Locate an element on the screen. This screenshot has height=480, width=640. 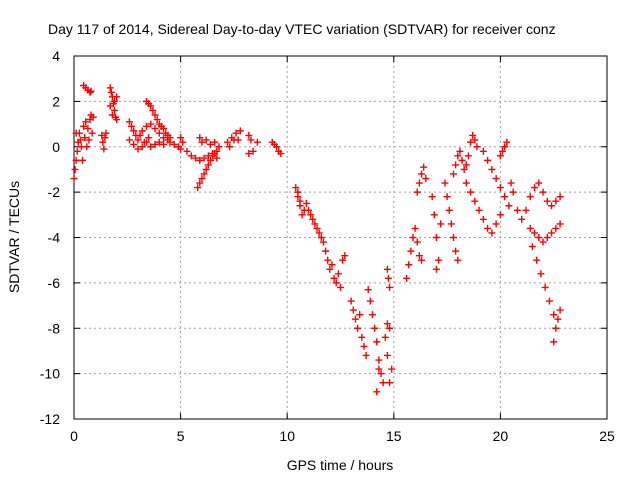
x-tick-label: 10 is located at coordinates (287, 436).